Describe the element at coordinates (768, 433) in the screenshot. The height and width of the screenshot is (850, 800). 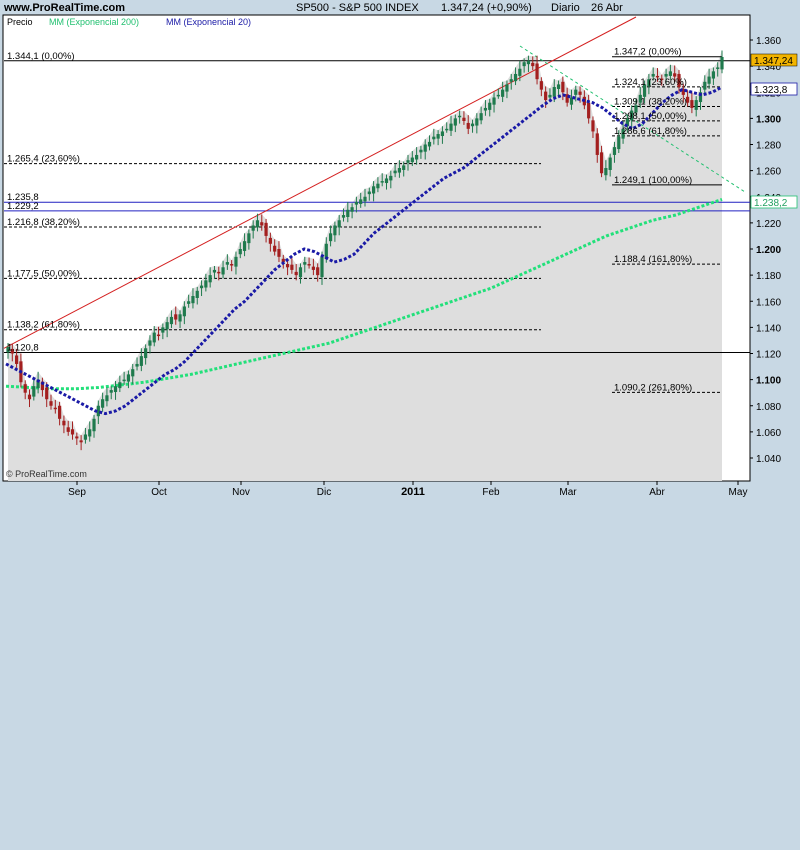
I see `y-tick-label: 1.060` at that location.